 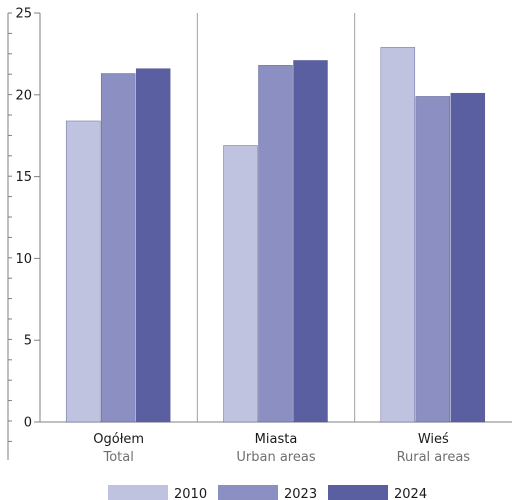 I want to click on legend-label-2010: 2010, so click(x=190, y=493).